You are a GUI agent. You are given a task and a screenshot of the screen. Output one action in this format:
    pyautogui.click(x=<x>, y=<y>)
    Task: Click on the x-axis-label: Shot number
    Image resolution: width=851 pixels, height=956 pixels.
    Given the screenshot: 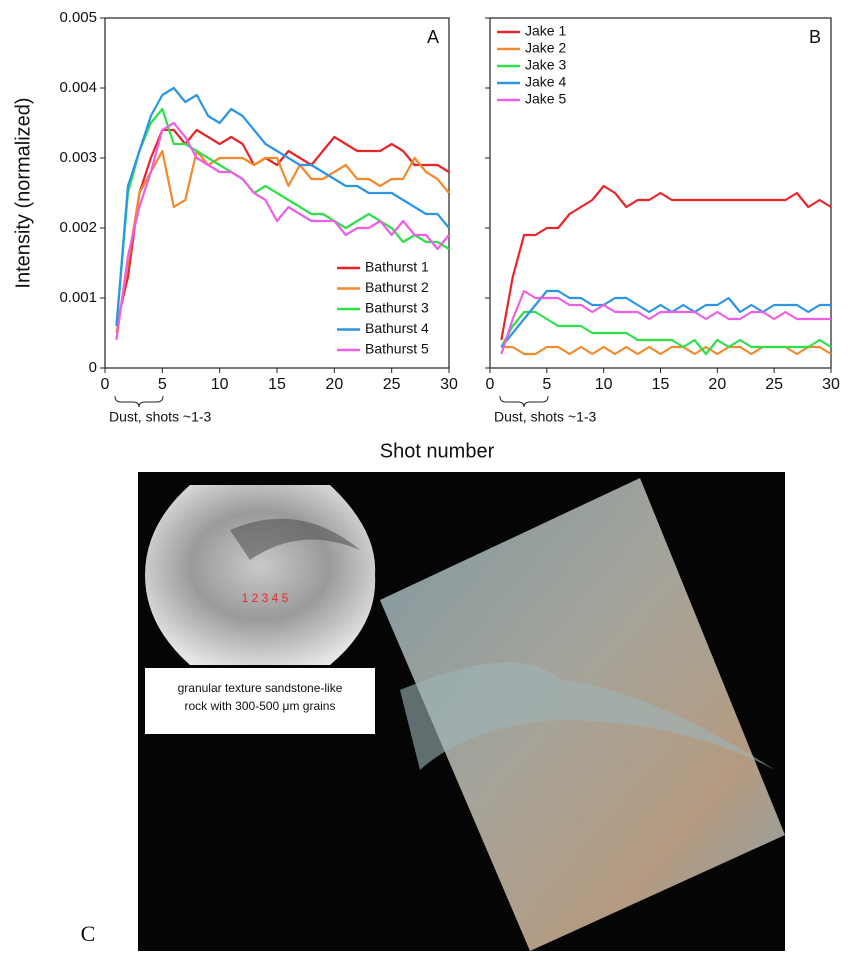 What is the action you would take?
    pyautogui.click(x=437, y=451)
    